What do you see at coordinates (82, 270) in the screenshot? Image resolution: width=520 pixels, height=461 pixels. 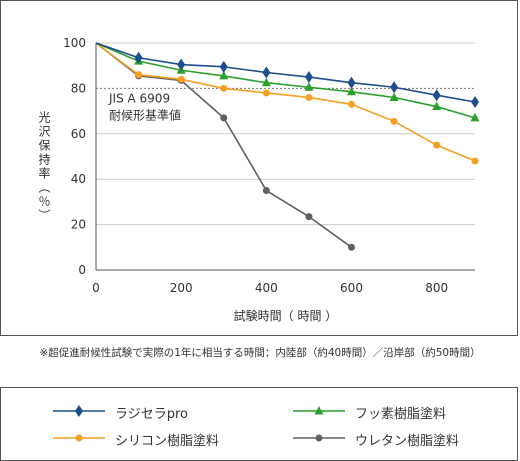 I see `y-tick-label-0: 0` at bounding box center [82, 270].